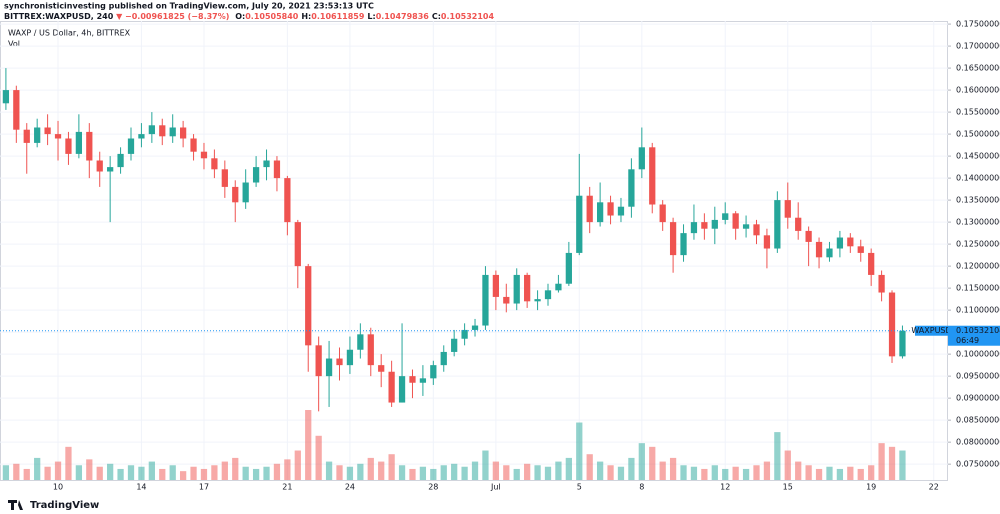  I want to click on x-tick-label: 28, so click(433, 487).